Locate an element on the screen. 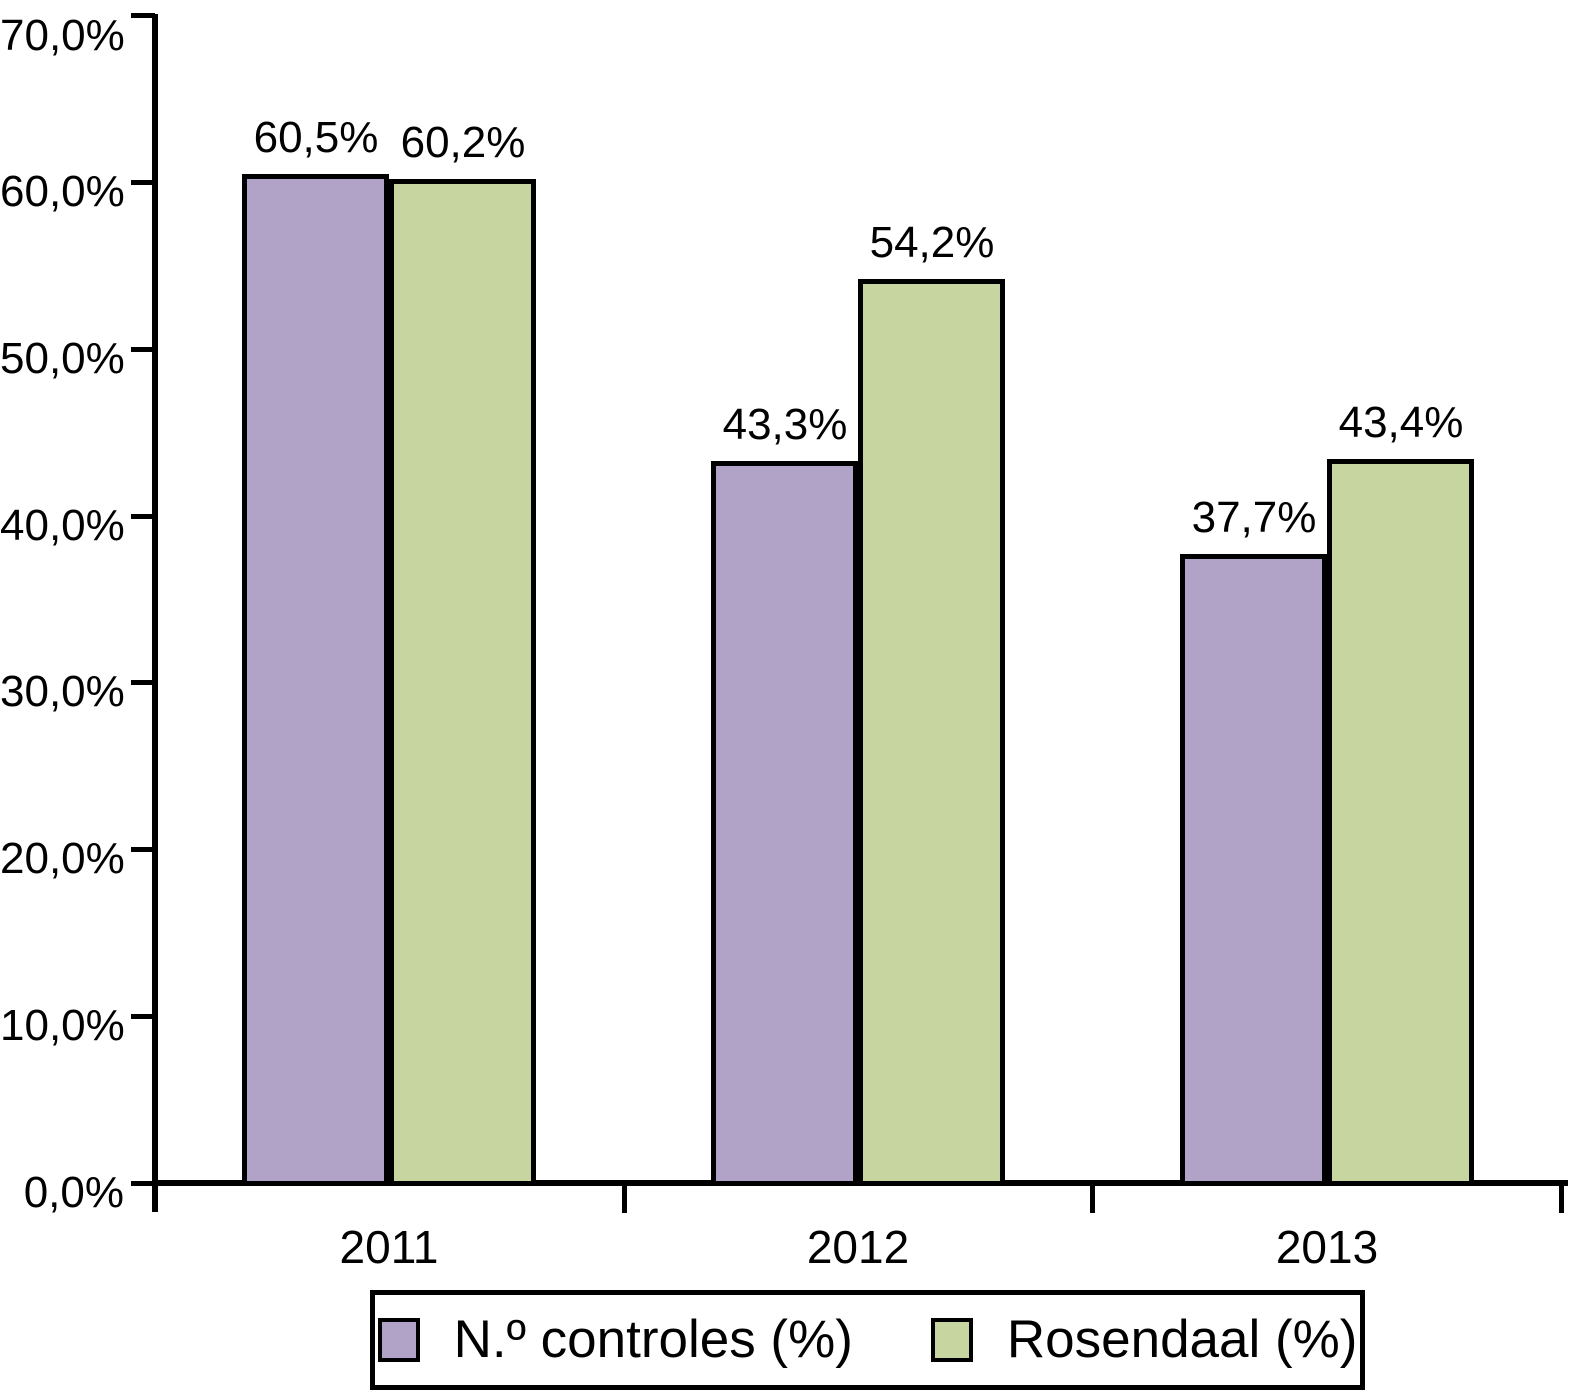 This screenshot has height=1392, width=1570. y-tick-label: 0,0% is located at coordinates (73, 1192).